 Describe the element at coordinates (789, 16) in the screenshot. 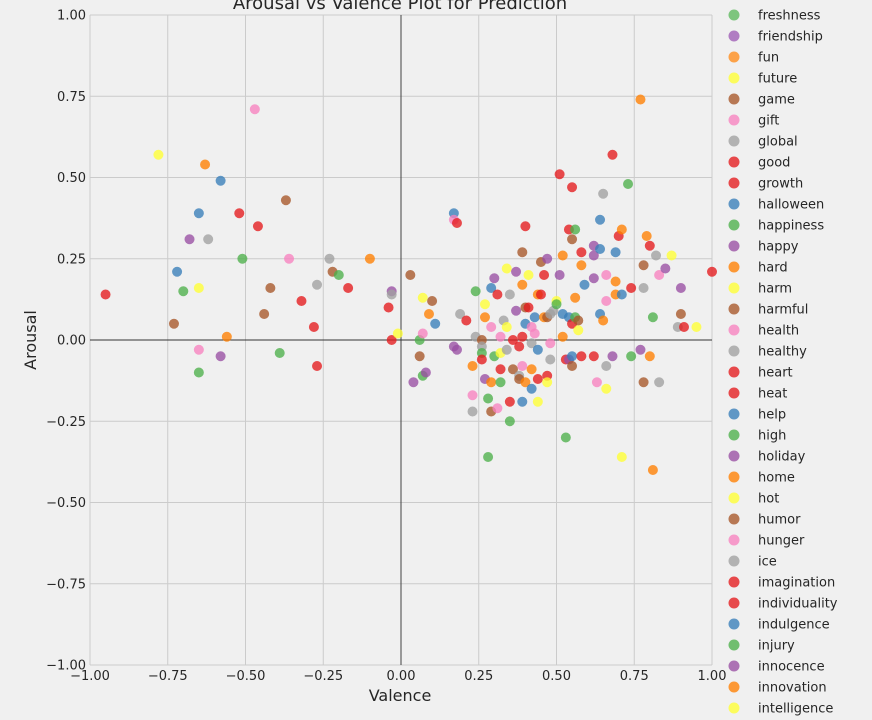

I see `legend-label: freshness` at that location.